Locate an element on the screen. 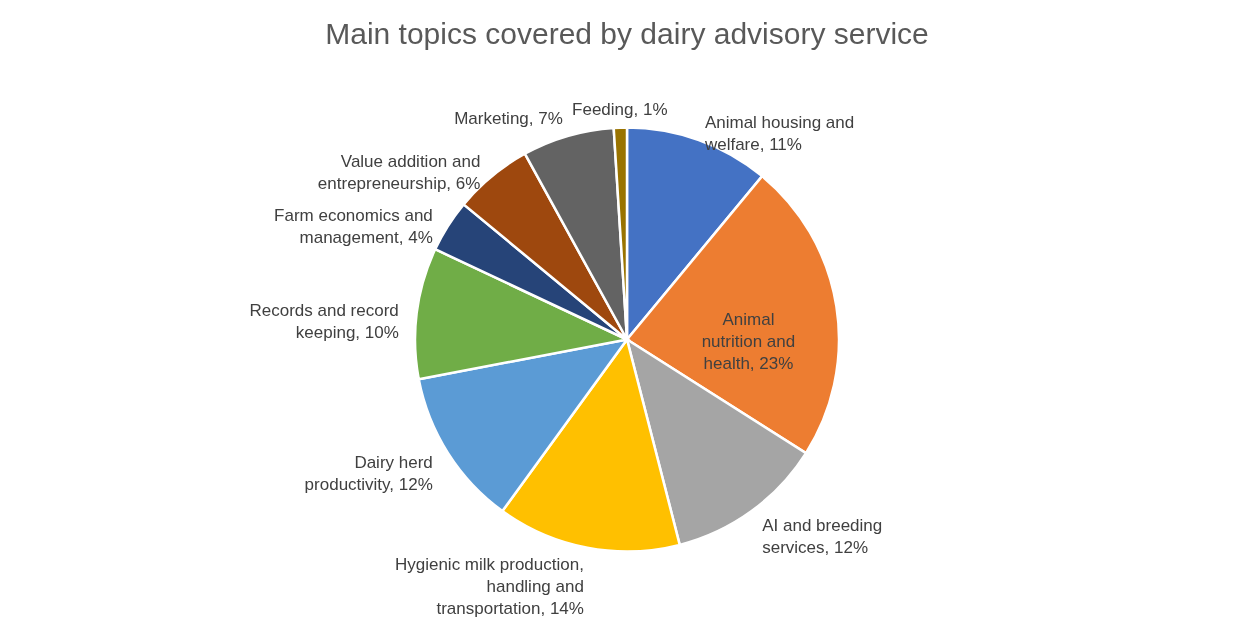 This screenshot has width=1254, height=621. slice-label: Hygienic milk production, handling and transportation, 14% is located at coordinates (489, 587).